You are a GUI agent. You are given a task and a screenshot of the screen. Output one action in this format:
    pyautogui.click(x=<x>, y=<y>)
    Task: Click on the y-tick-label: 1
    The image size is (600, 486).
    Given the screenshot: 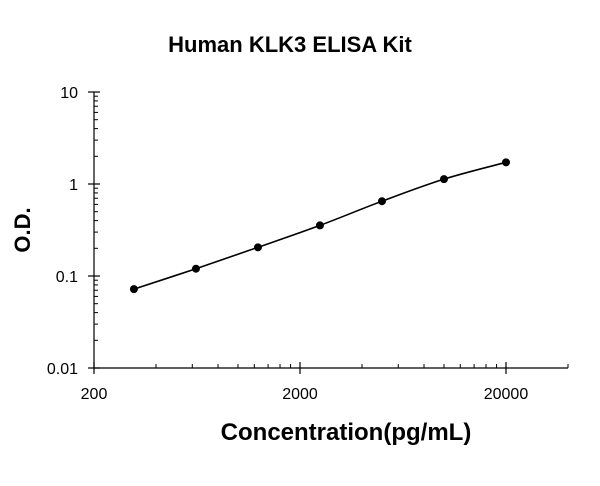 What is the action you would take?
    pyautogui.click(x=73, y=185)
    